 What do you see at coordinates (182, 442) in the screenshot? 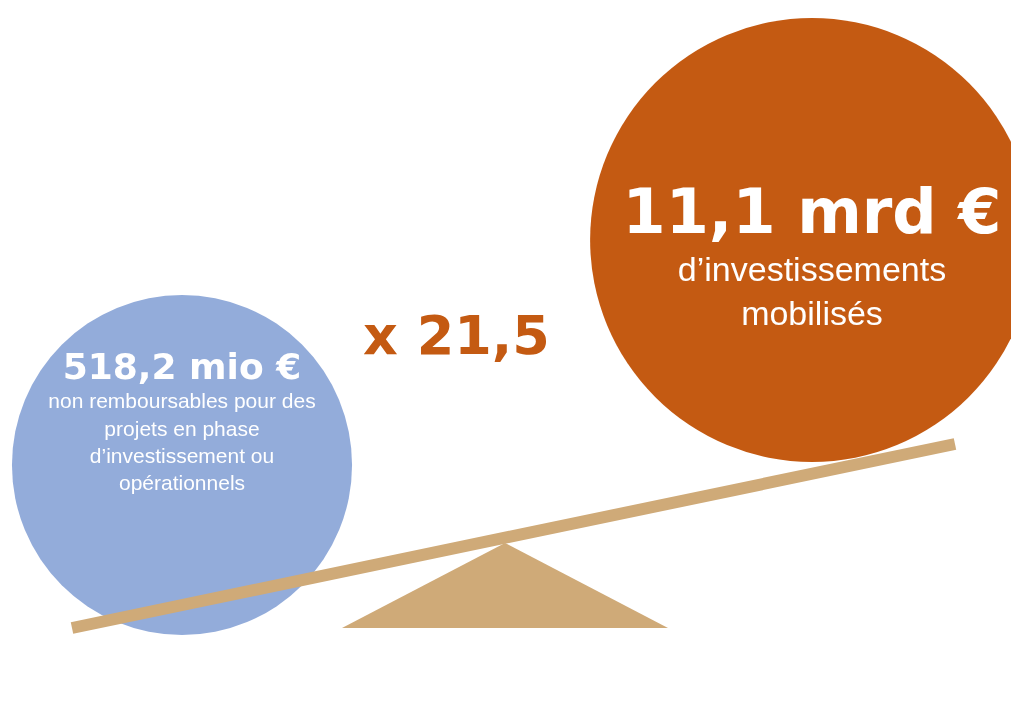
I see `category-label: non remboursables pour des projets en phase d’investissement ou opérationnels` at bounding box center [182, 442].